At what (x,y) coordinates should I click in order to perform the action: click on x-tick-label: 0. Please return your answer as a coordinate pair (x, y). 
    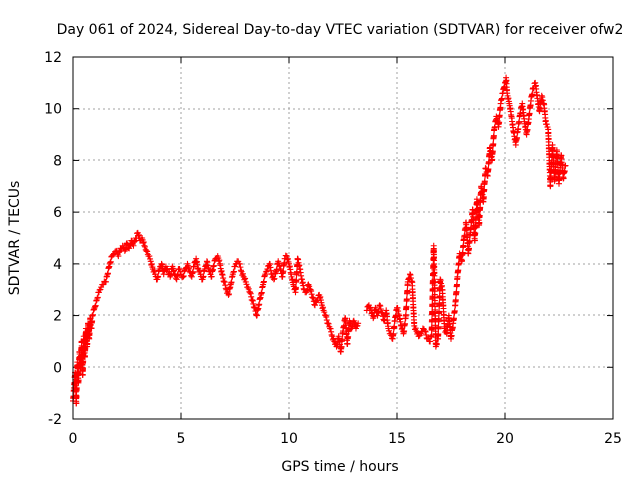
    Looking at the image, I should click on (73, 439).